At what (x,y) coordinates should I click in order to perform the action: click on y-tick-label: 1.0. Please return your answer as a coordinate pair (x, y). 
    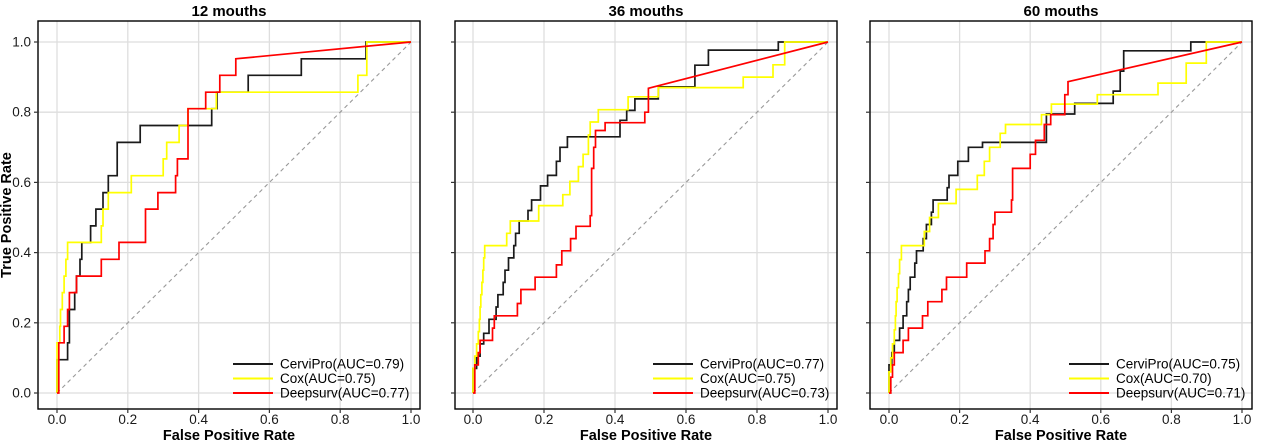
    Looking at the image, I should click on (21, 42).